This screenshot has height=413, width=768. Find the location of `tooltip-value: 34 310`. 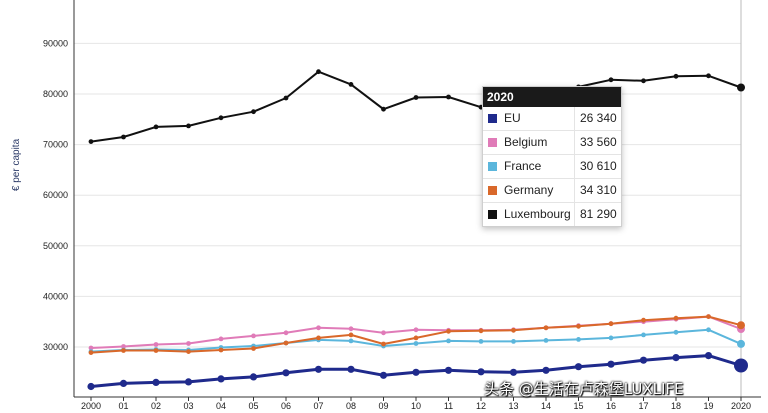

tooltip-value: 34 310 is located at coordinates (598, 190).